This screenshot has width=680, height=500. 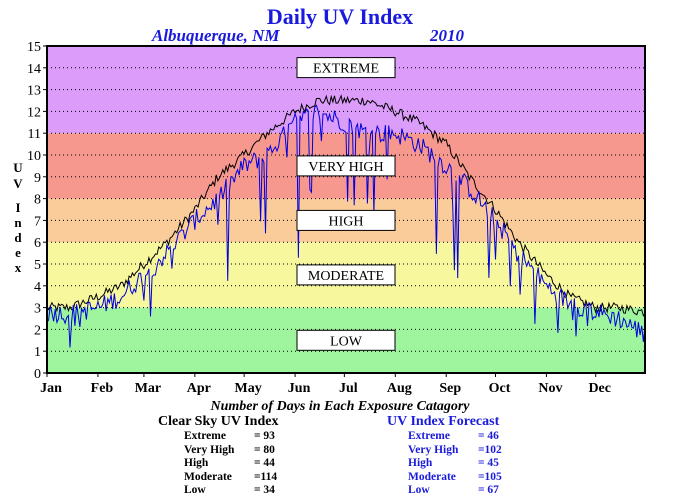 What do you see at coordinates (248, 388) in the screenshot?
I see `x-tick-label: May` at bounding box center [248, 388].